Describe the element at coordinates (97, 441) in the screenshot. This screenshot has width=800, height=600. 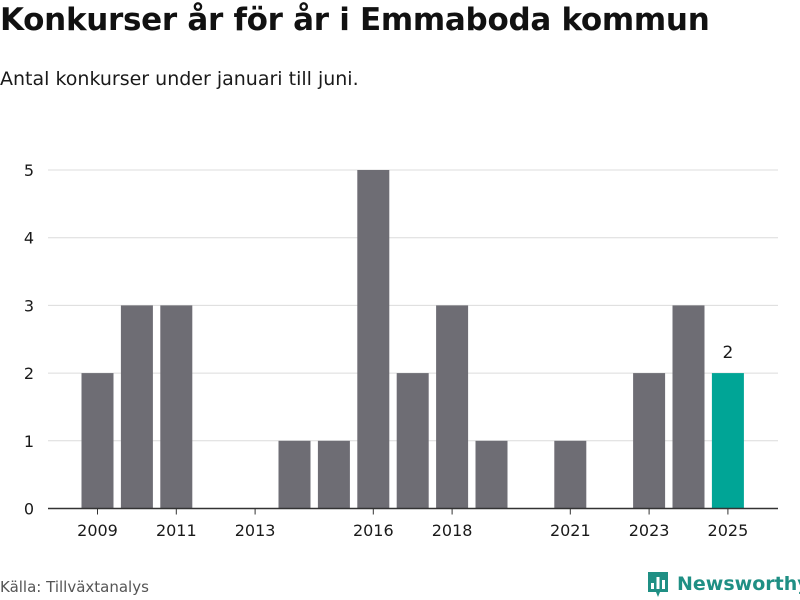
I see `bar-2009` at that location.